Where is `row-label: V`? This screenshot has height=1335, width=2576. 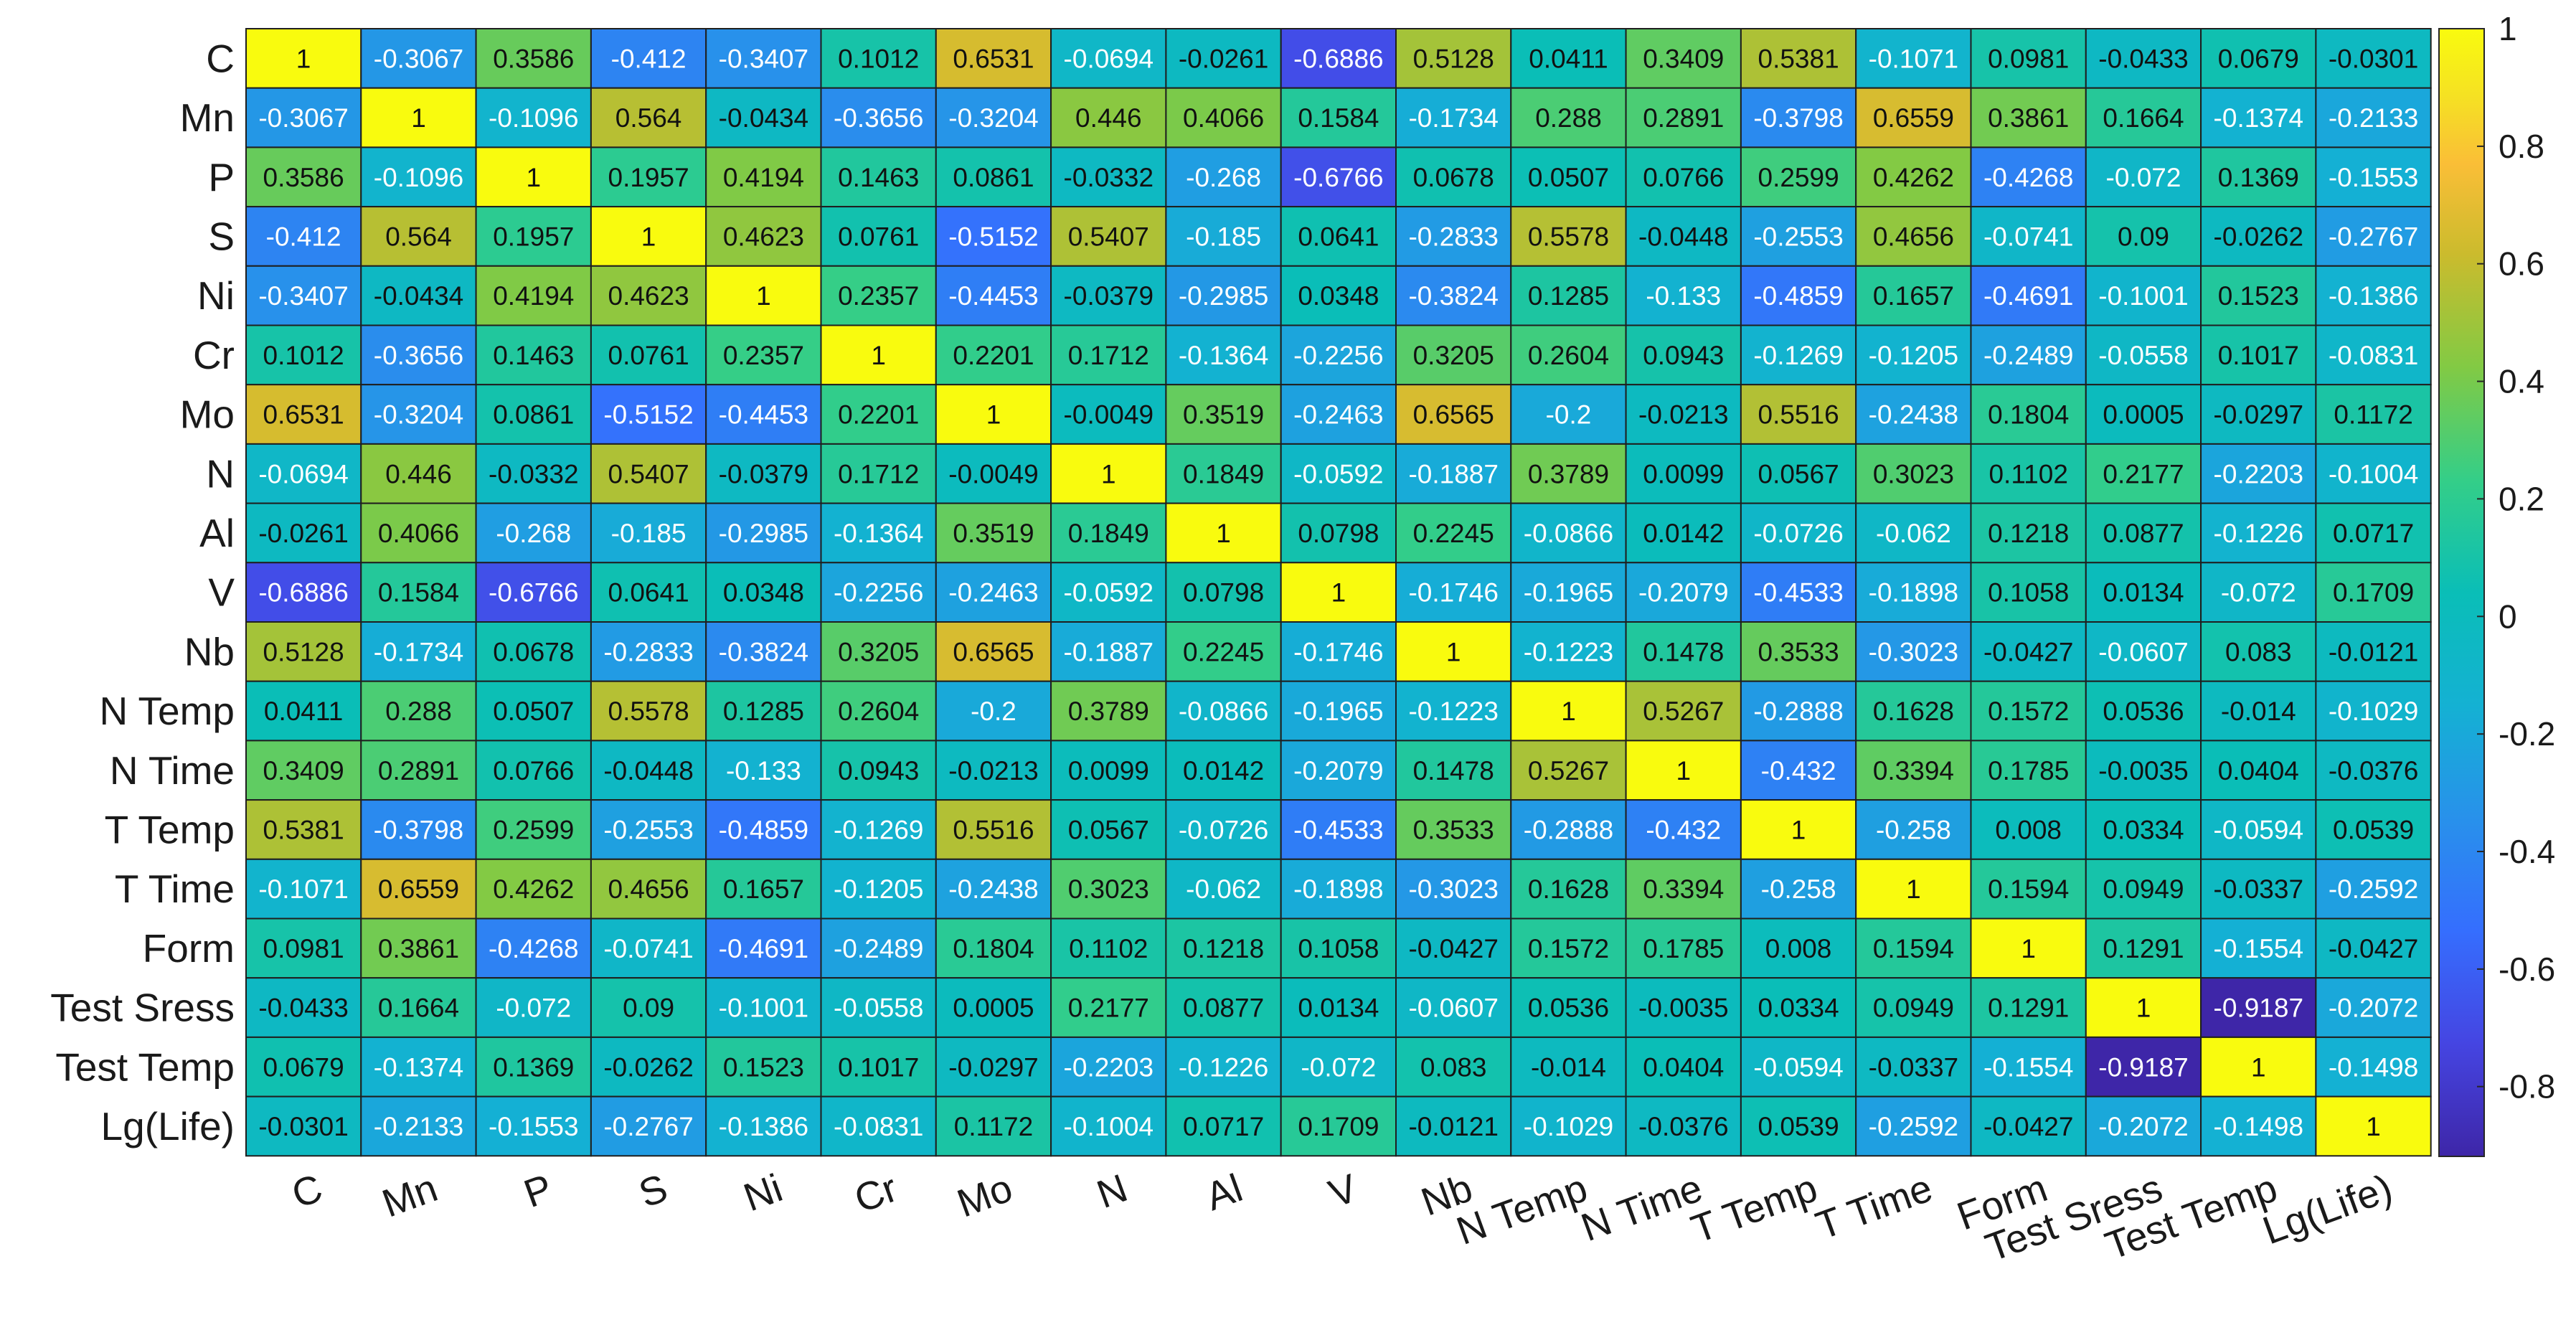 row-label: V is located at coordinates (221, 592).